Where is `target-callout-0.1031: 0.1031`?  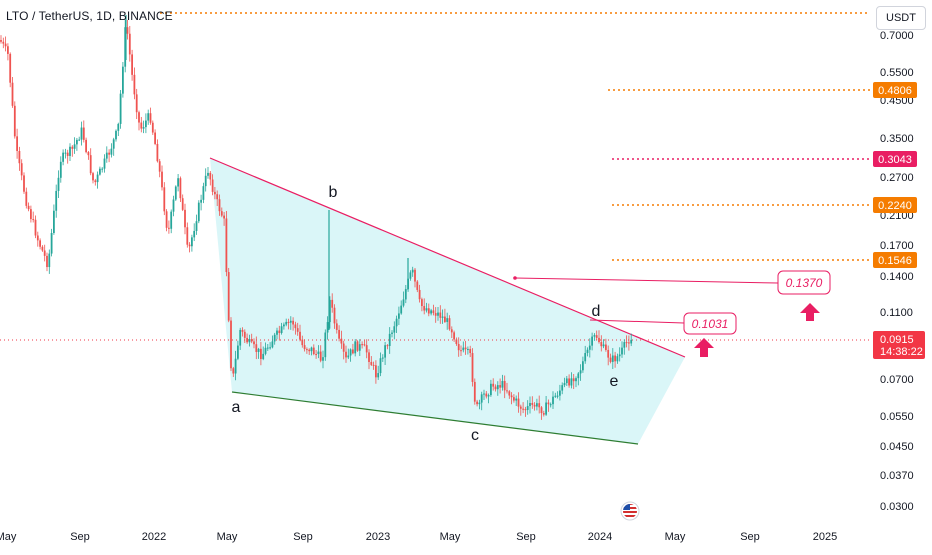 target-callout-0.1031: 0.1031 is located at coordinates (710, 323).